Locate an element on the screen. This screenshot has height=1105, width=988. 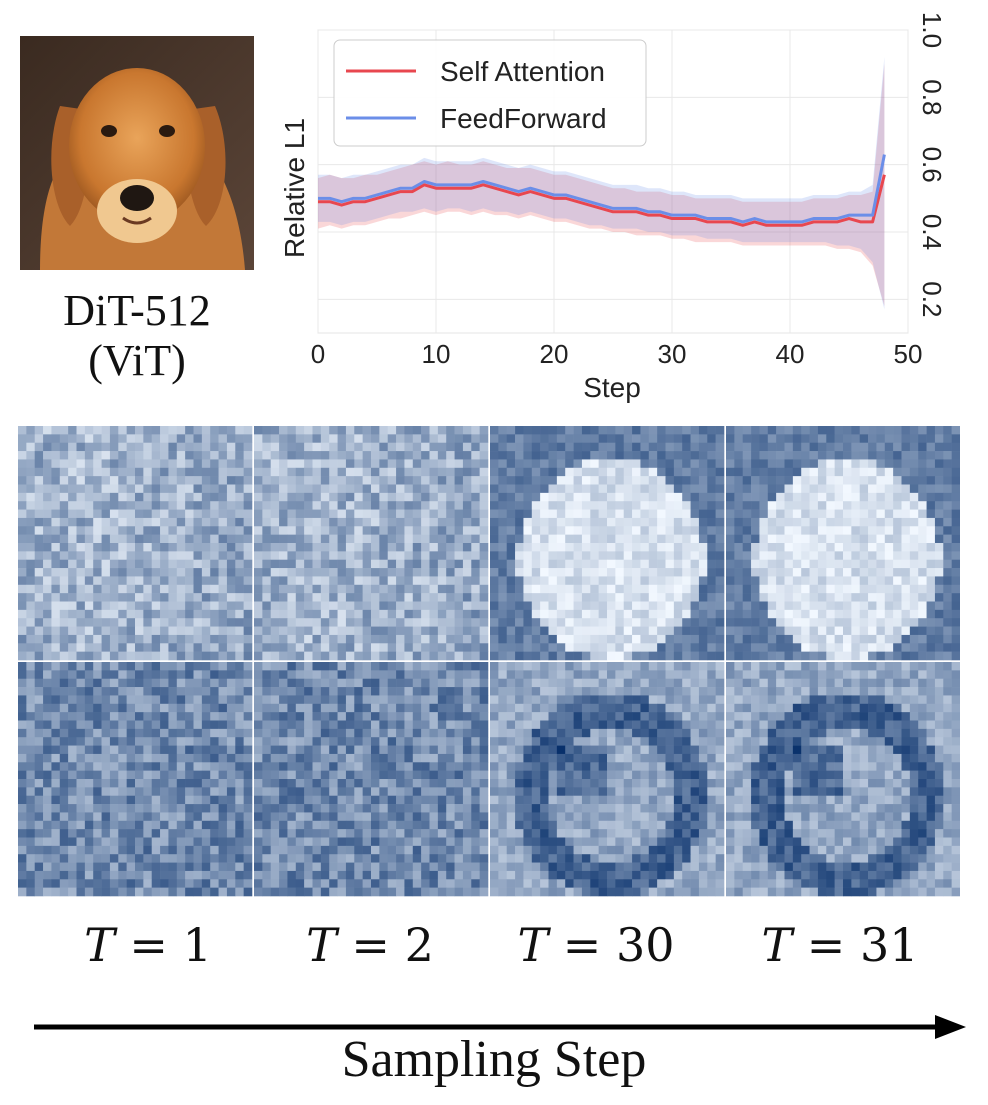
model-name: DiT-512 is located at coordinates (137, 310).